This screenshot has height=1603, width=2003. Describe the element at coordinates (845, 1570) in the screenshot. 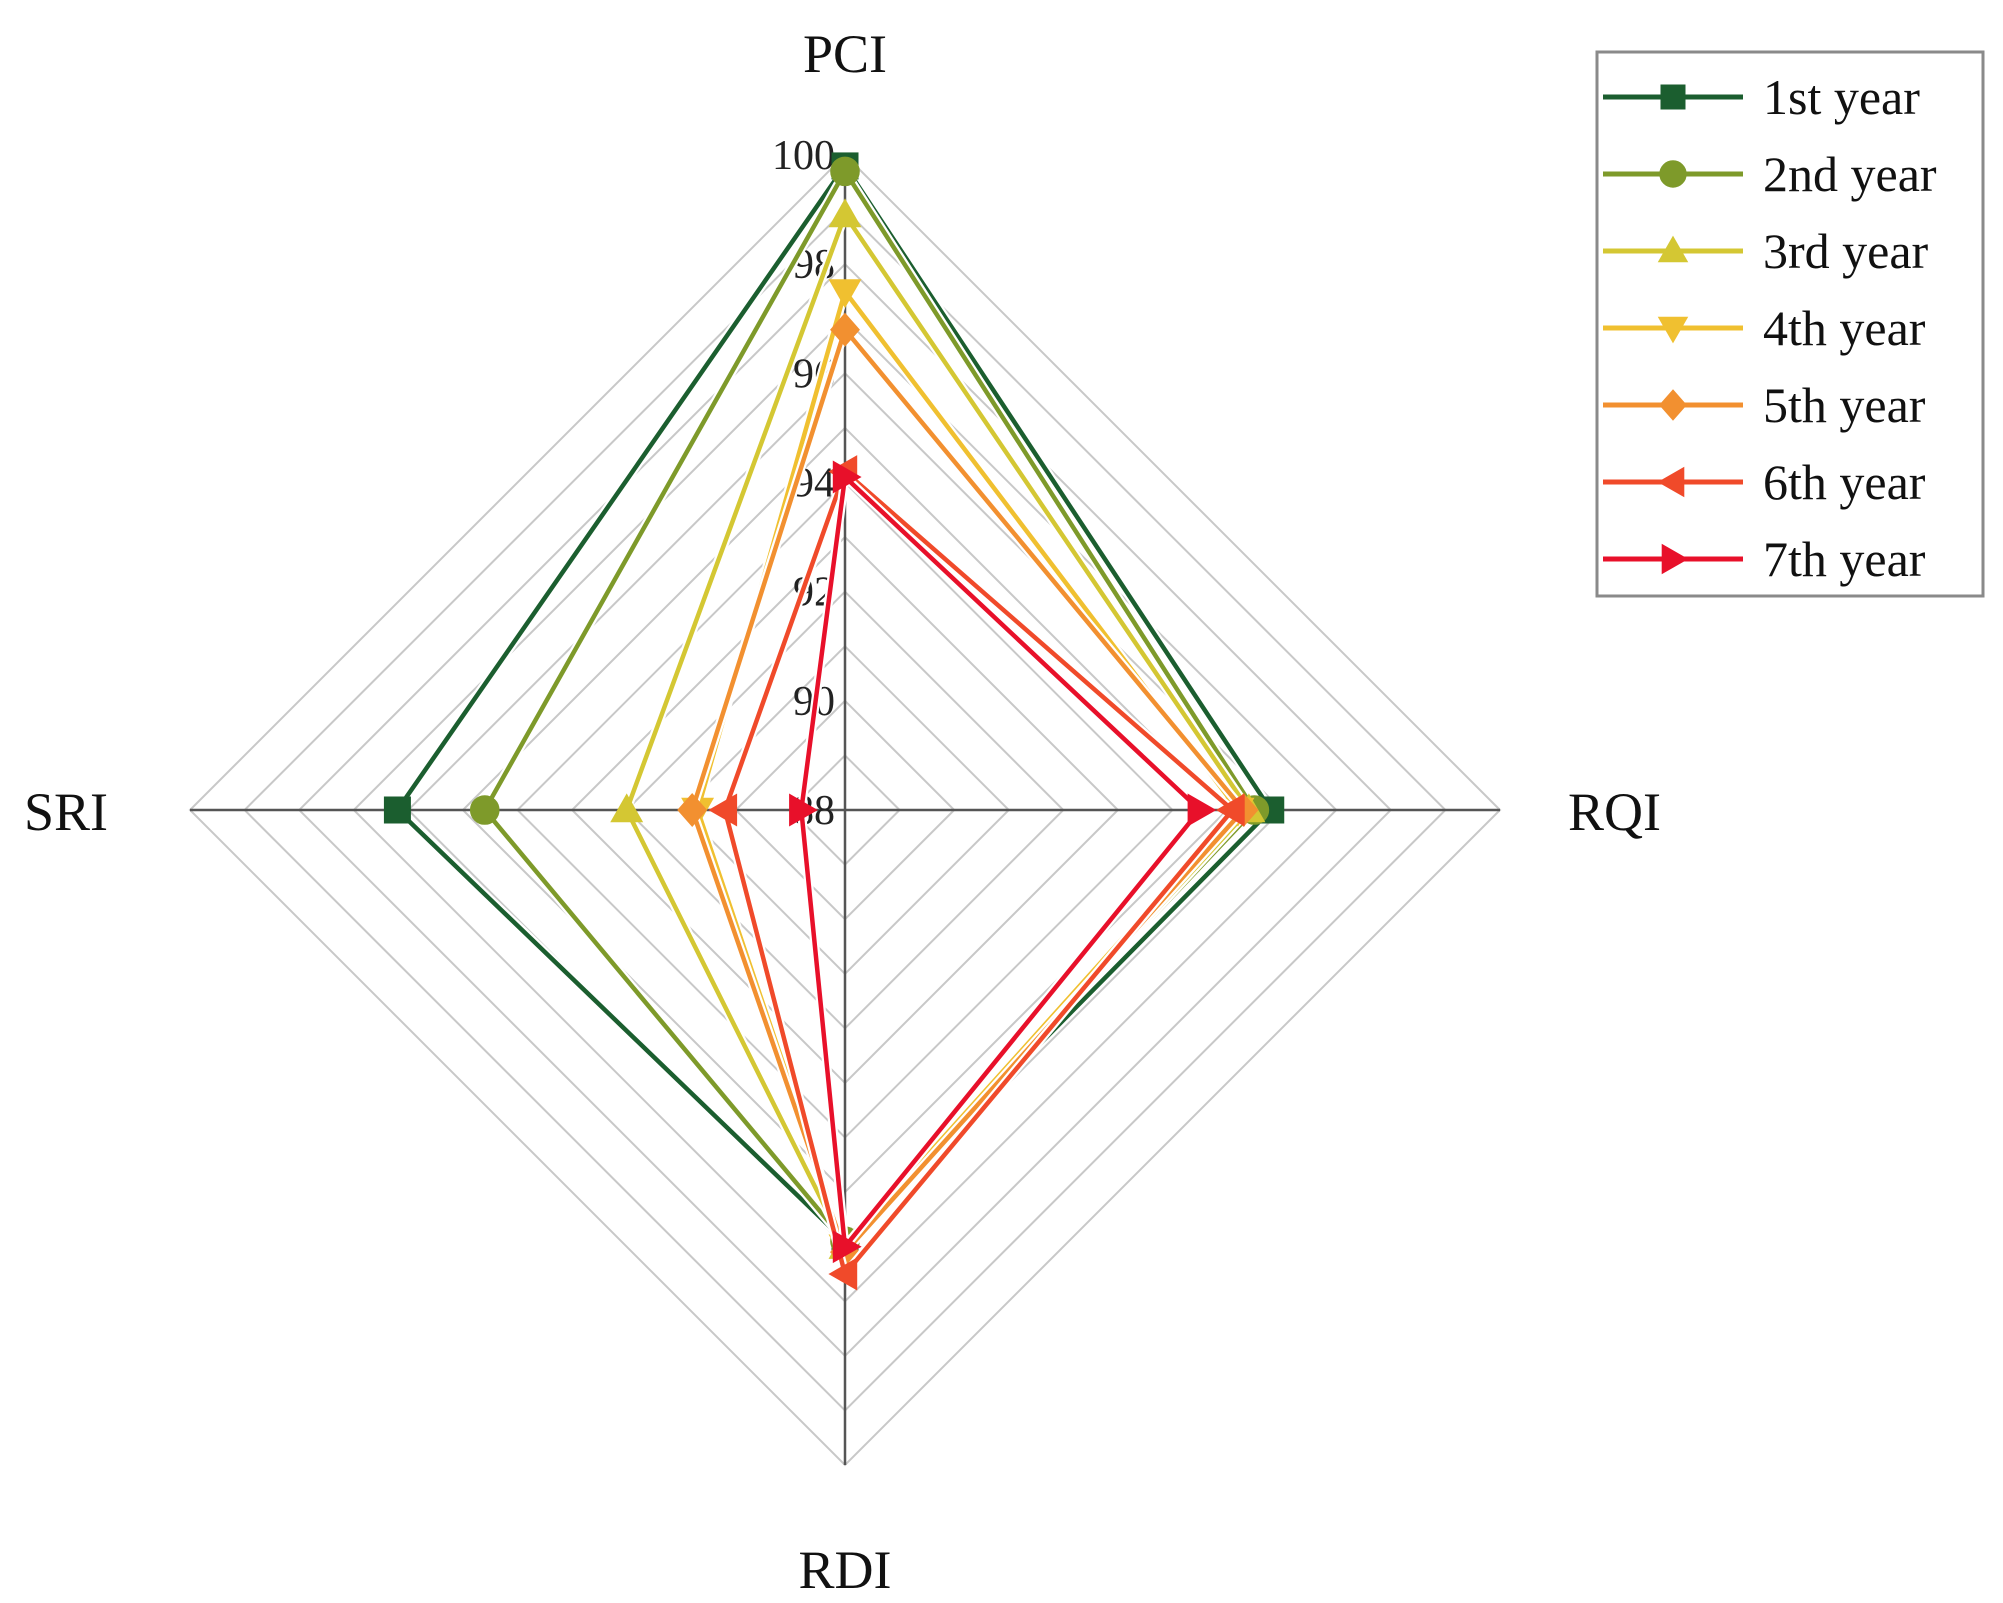

I see `axis-label-rdi: RDI` at that location.